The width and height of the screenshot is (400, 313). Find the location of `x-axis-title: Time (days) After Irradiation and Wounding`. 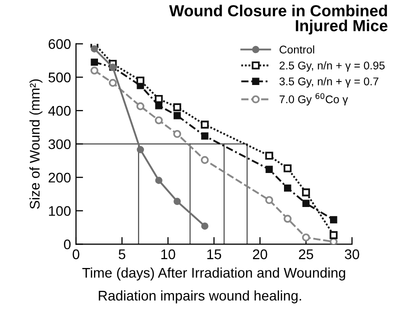

x-axis-title: Time (days) After Irradiation and Wounding is located at coordinates (214, 274).